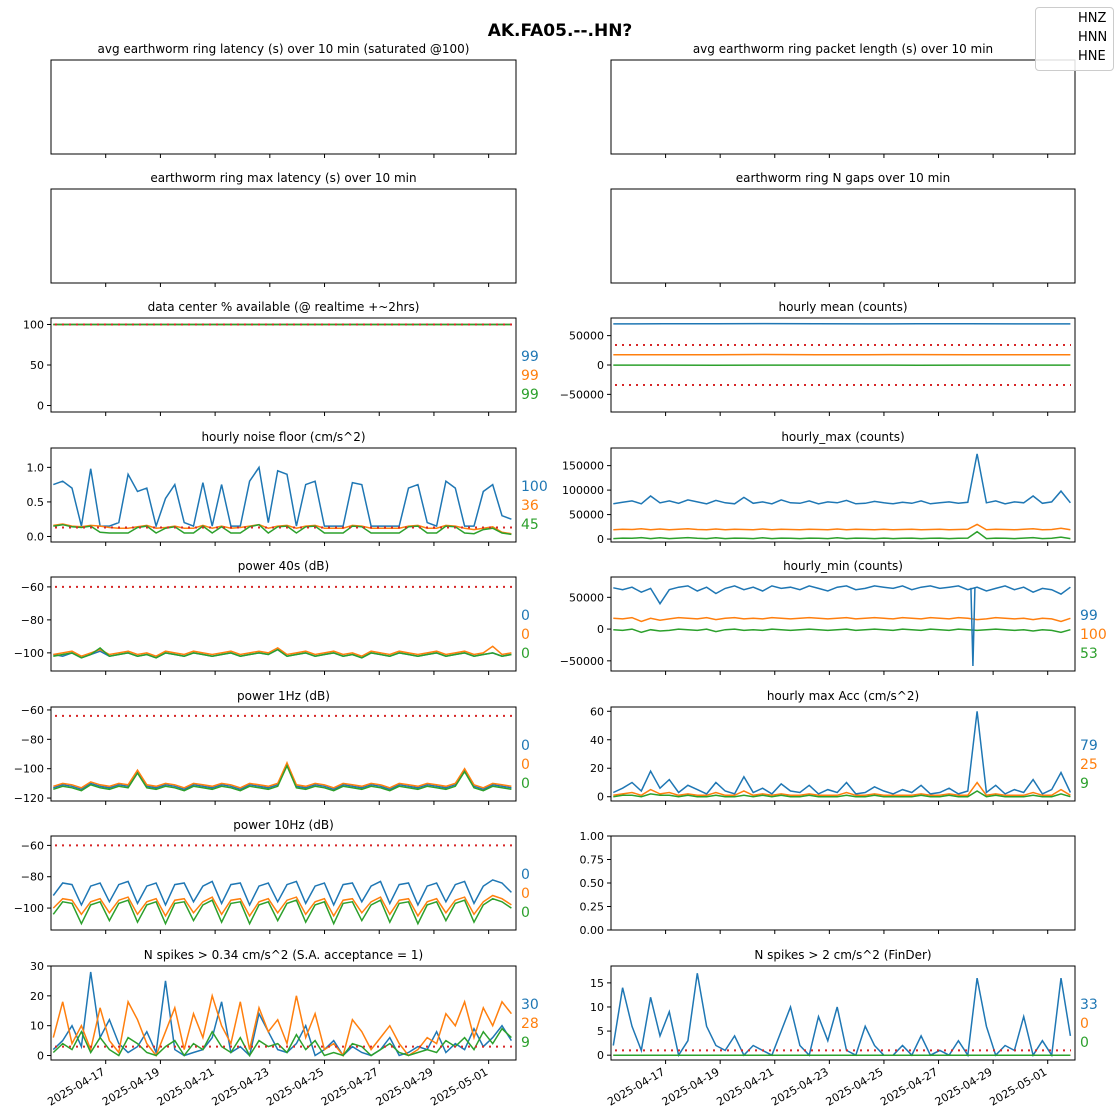 The width and height of the screenshot is (1120, 1120). What do you see at coordinates (37, 966) in the screenshot?
I see `y-tick-label: 30` at bounding box center [37, 966].